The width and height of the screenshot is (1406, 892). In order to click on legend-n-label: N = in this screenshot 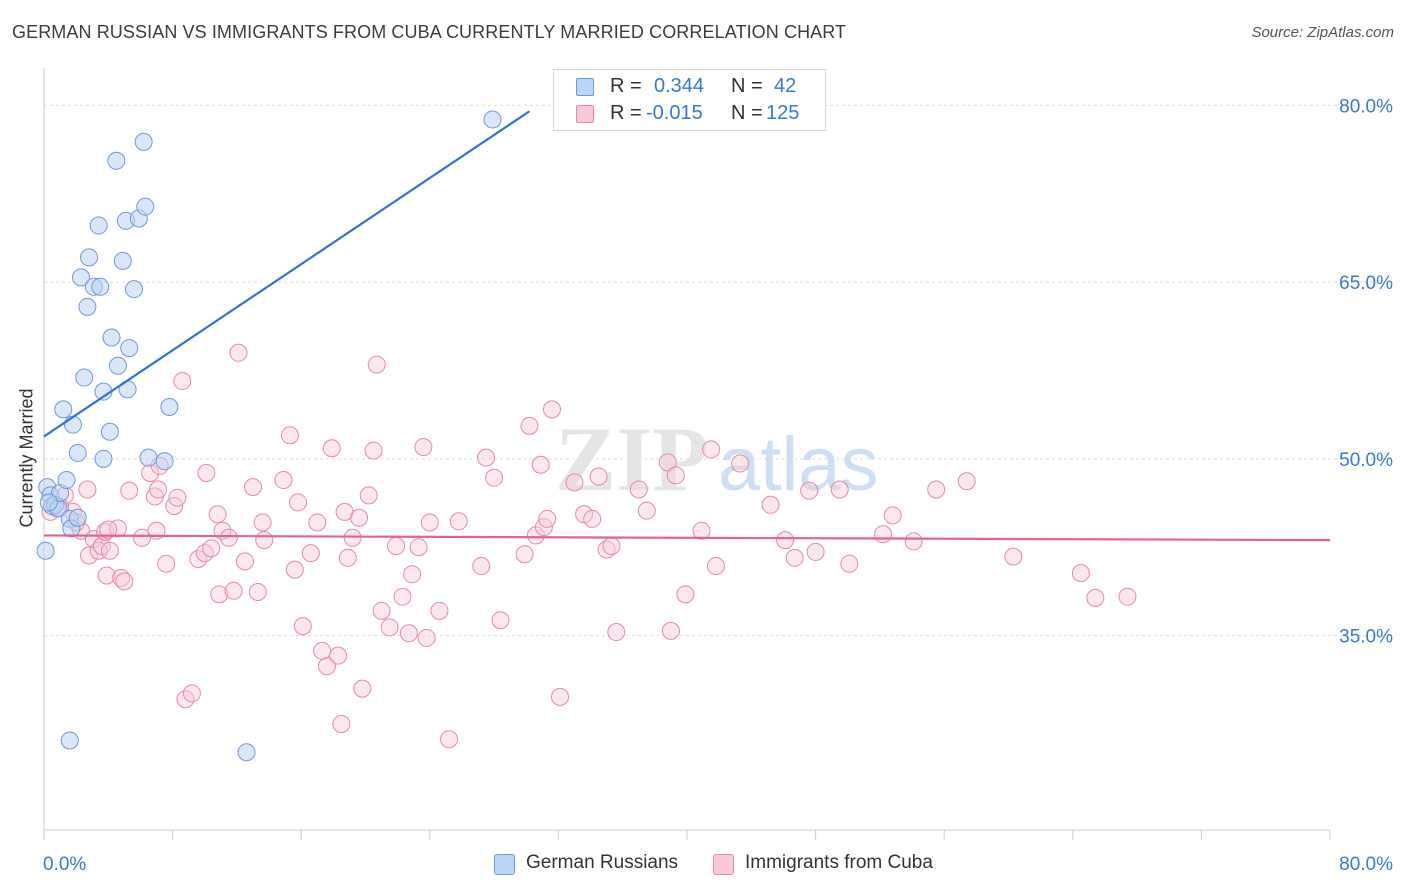, I will do `click(747, 113)`.